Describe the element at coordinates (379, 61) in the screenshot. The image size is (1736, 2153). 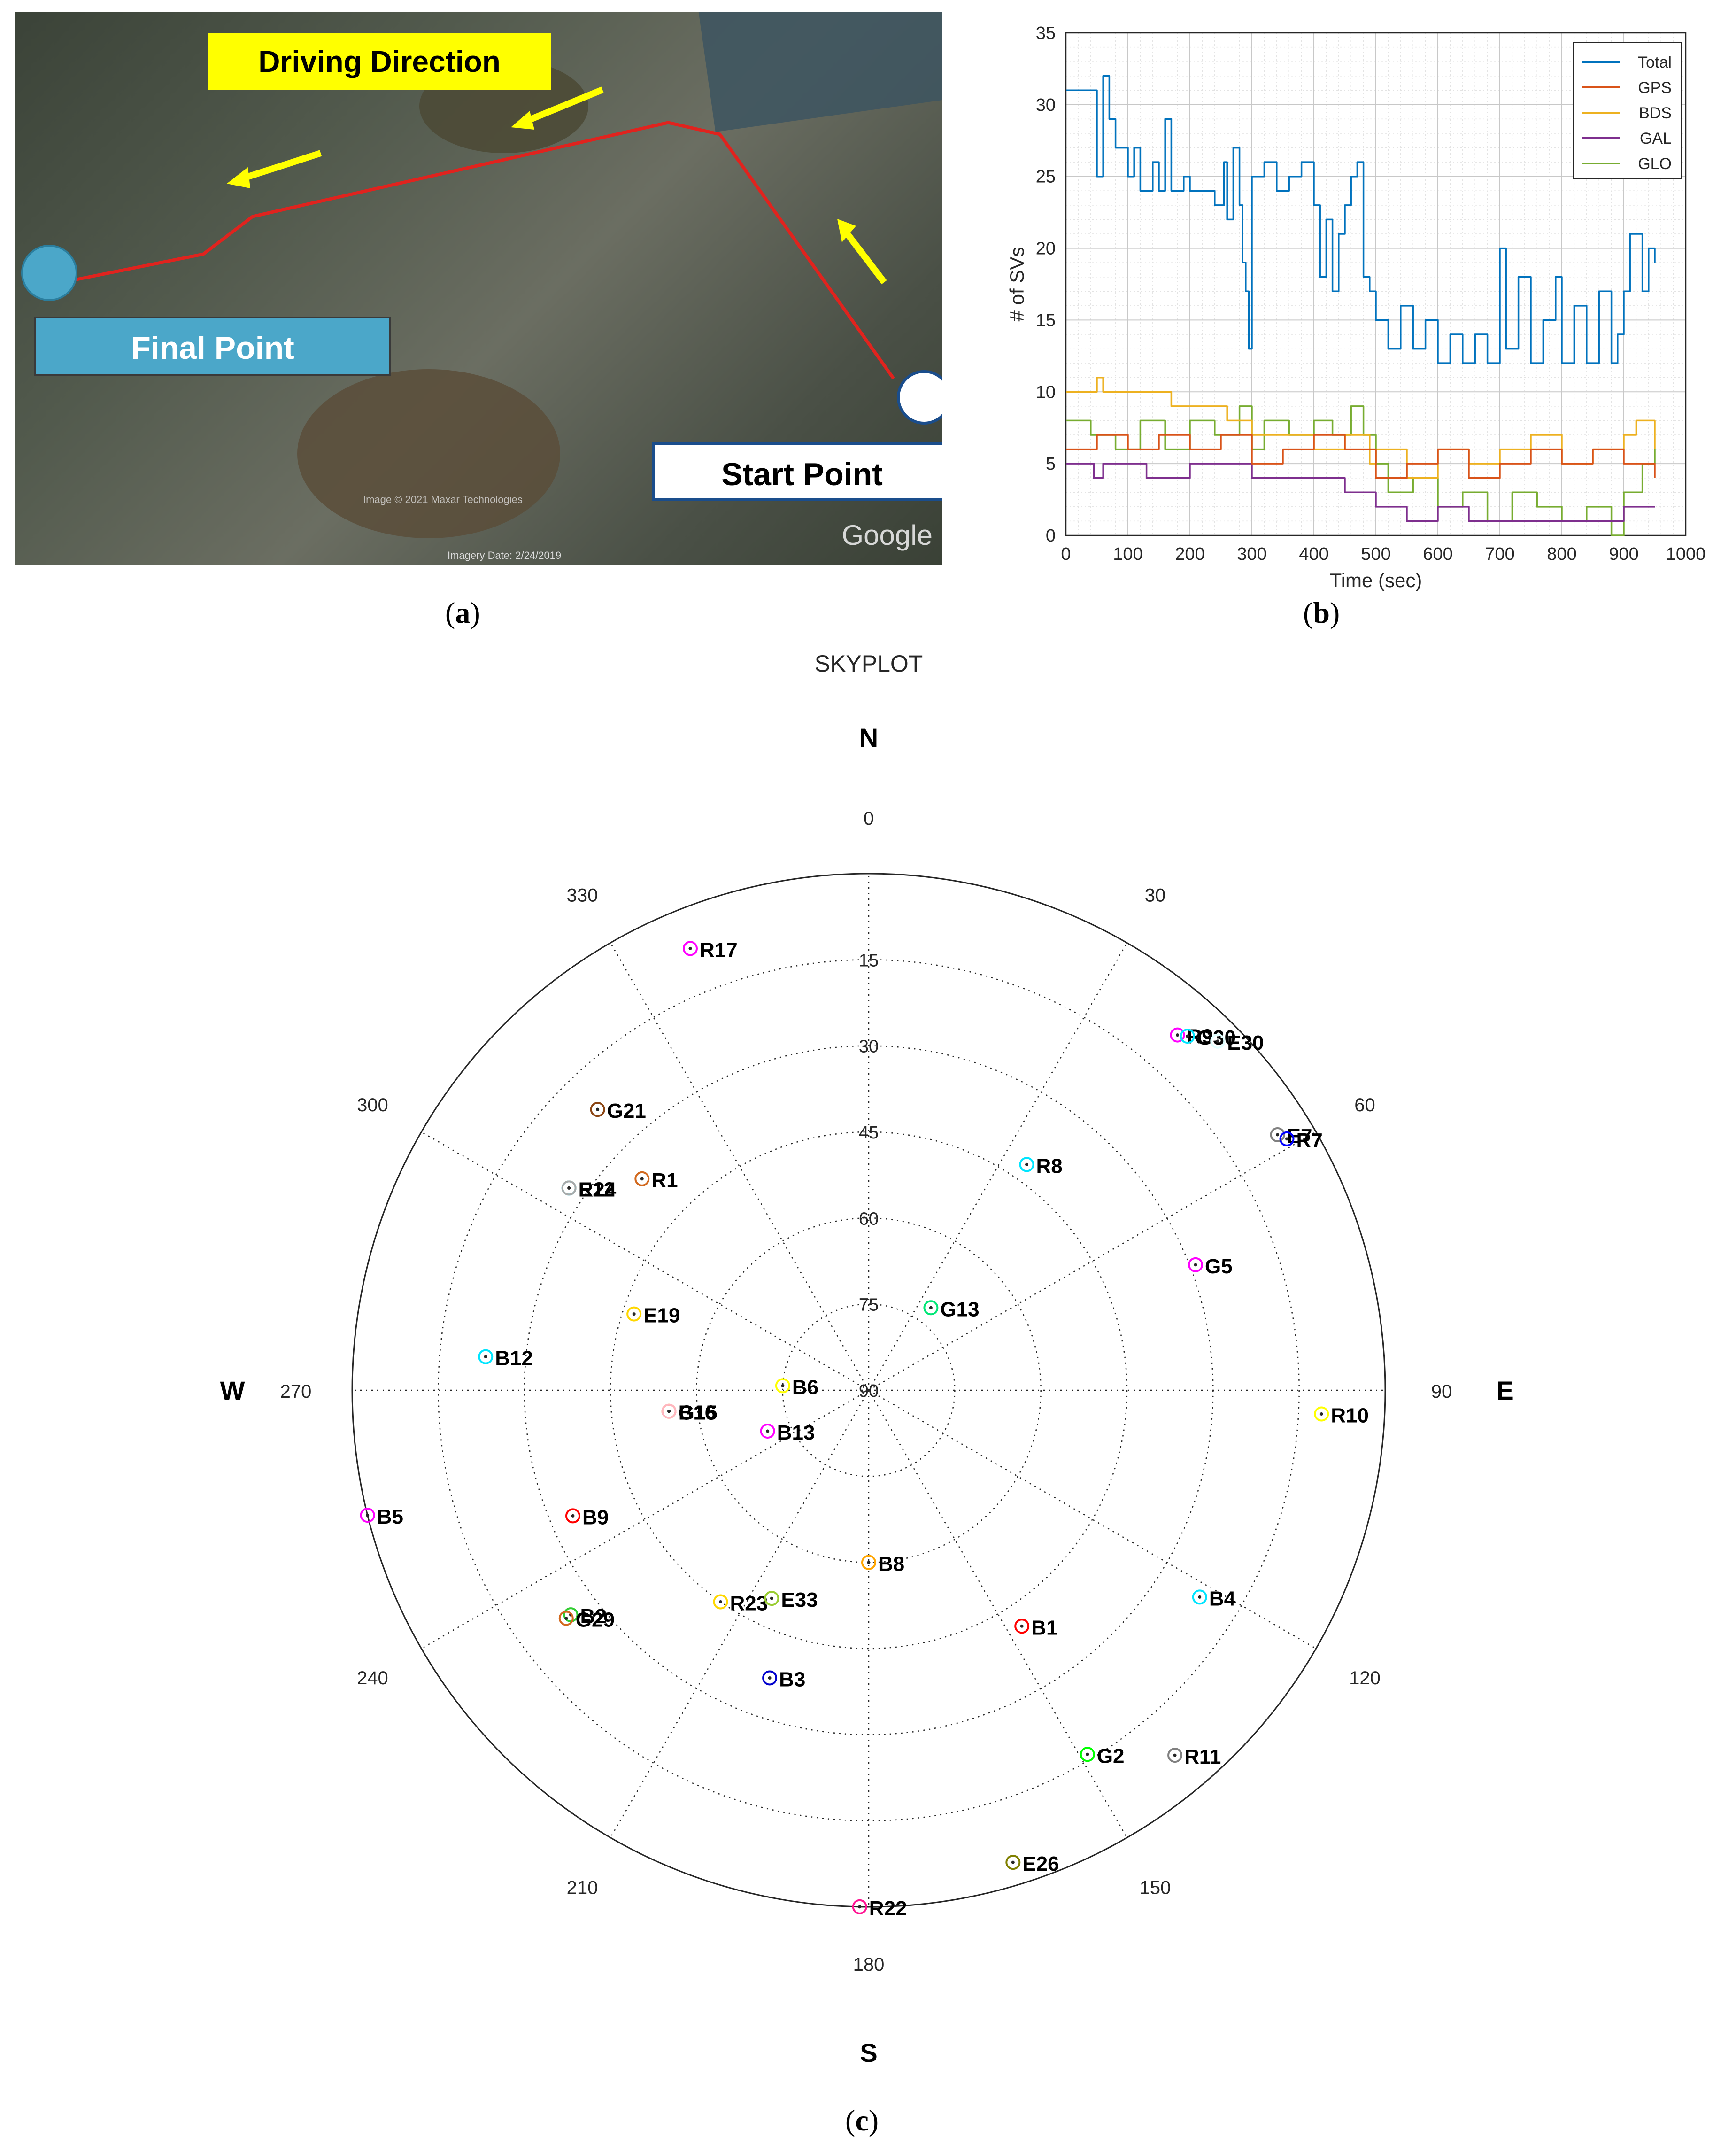
I see `driving-direction-label: Driving Direction` at that location.